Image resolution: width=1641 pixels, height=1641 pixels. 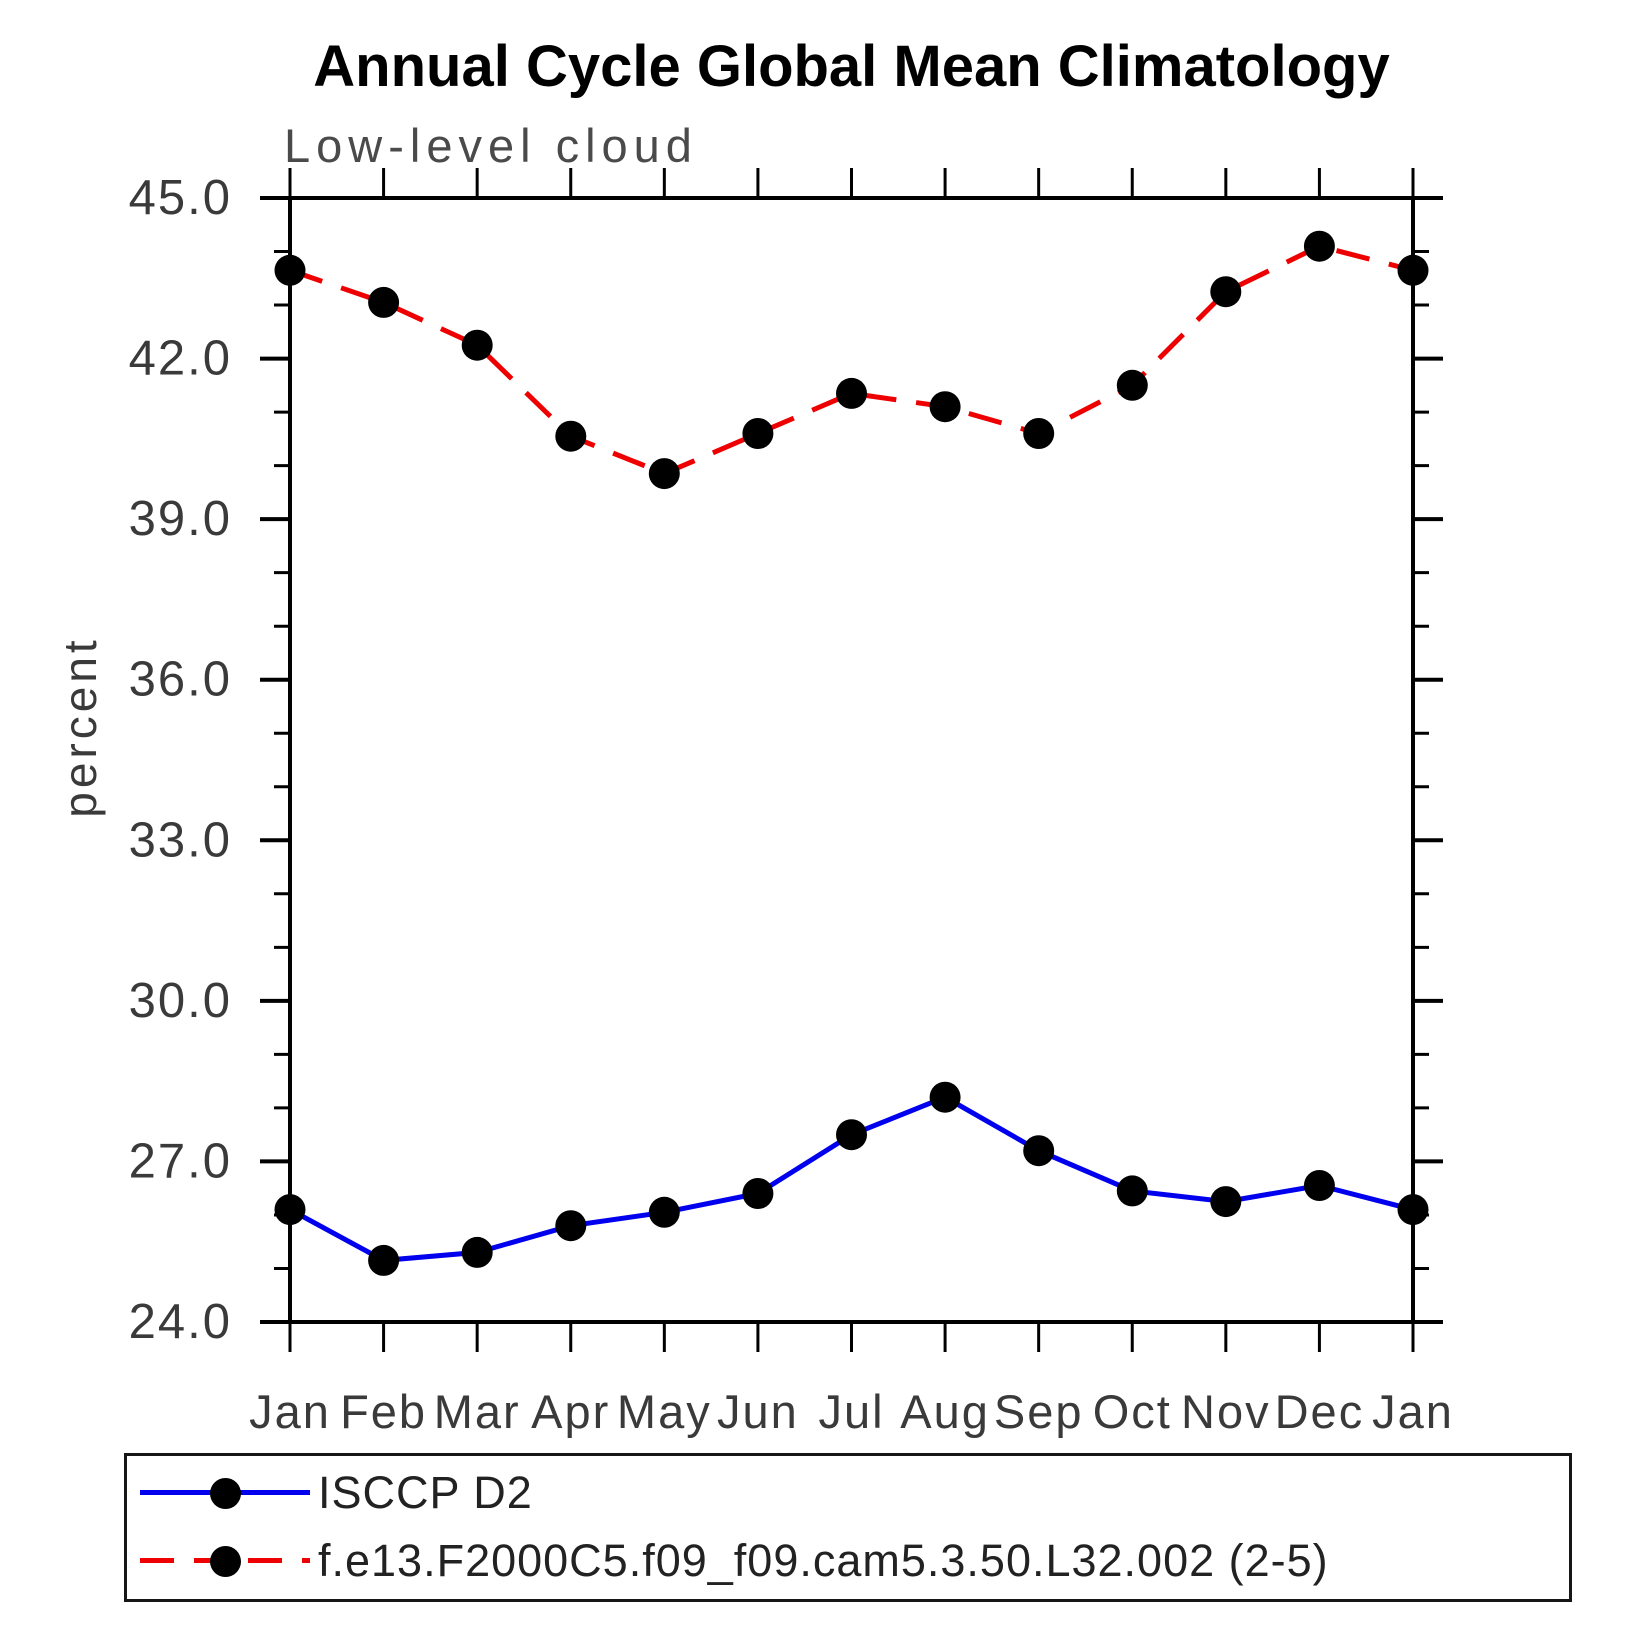 What do you see at coordinates (180, 680) in the screenshot?
I see `y-tick-label: 36.0` at bounding box center [180, 680].